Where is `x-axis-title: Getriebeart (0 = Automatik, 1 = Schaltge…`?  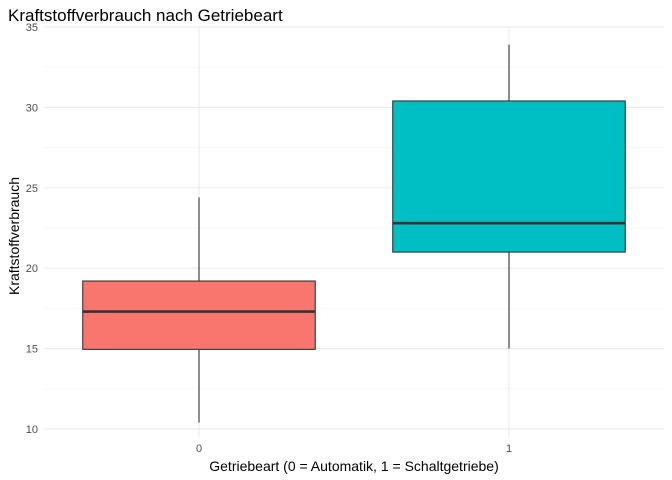
x-axis-title: Getriebeart (0 = Automatik, 1 = Schaltge… is located at coordinates (354, 466).